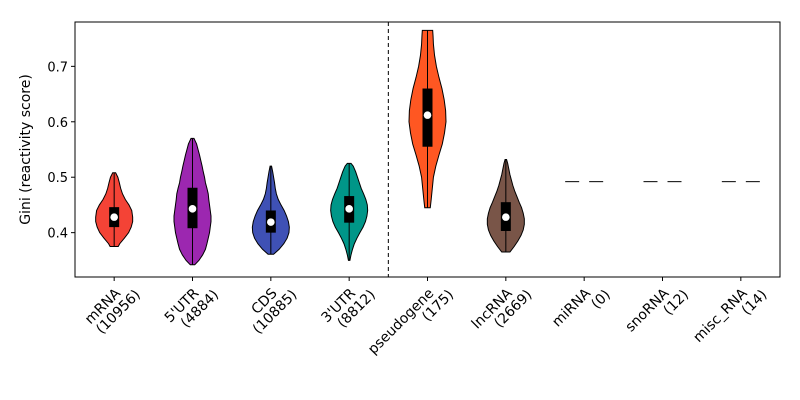 This screenshot has height=400, width=800. I want to click on violin-mrna, so click(114, 210).